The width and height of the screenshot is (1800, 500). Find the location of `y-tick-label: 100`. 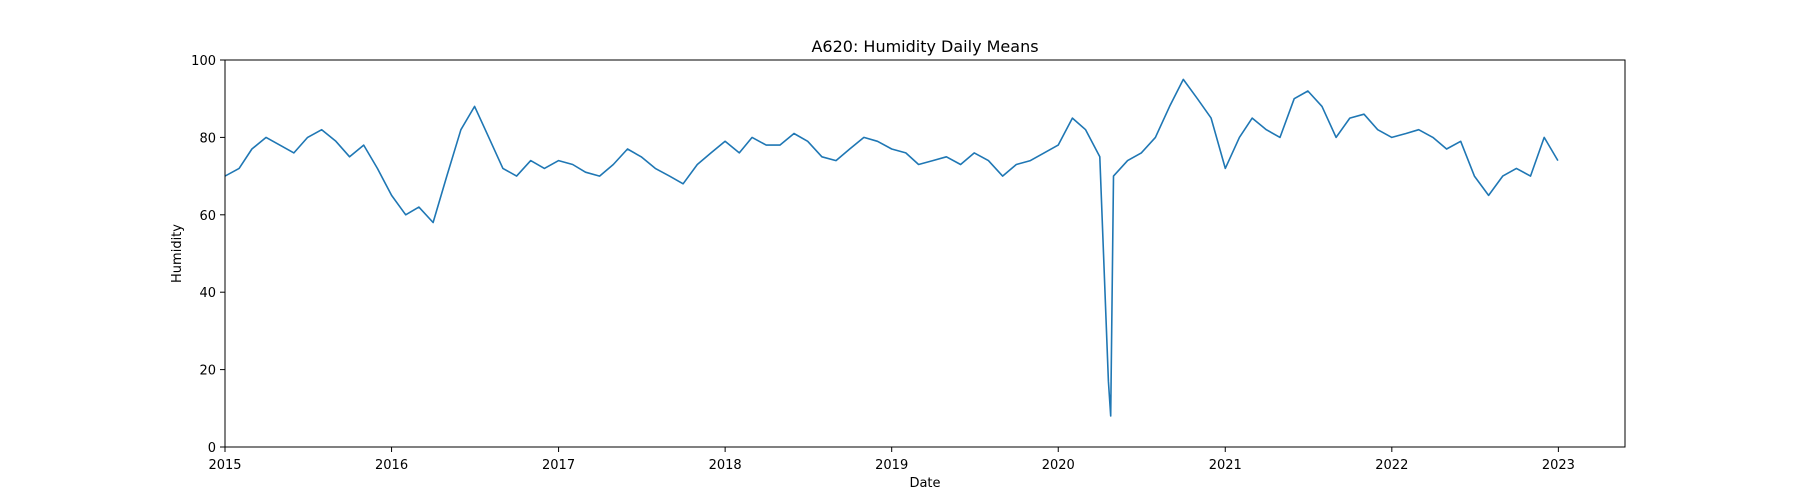

y-tick-label: 100 is located at coordinates (203, 61).